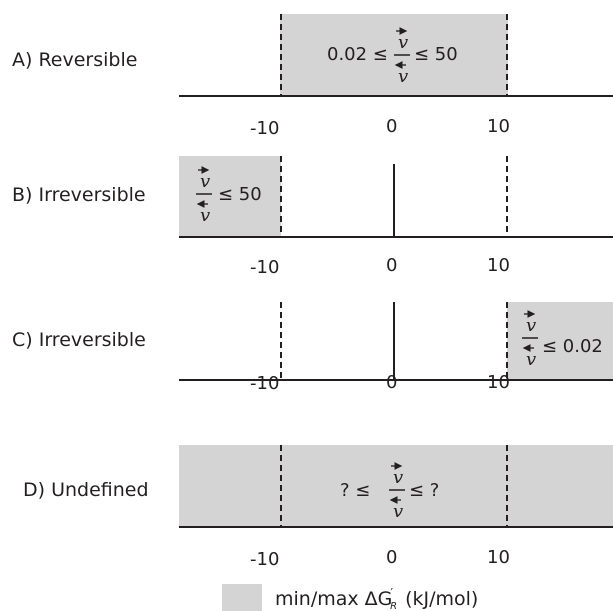 The width and height of the screenshot is (613, 611). Describe the element at coordinates (572, 346) in the screenshot. I see `panel-c-condition-suffix: ≤ 0.02` at that location.